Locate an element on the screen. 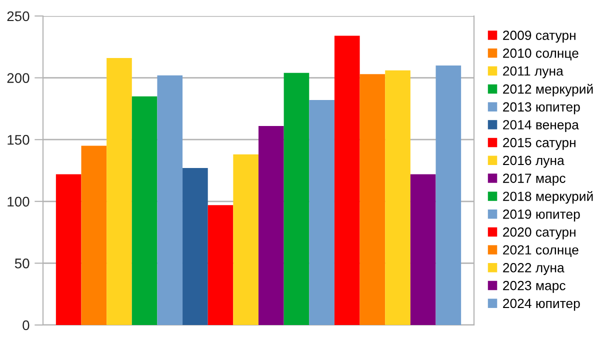 This screenshot has height=341, width=606. legend-label: 2013 юпитер is located at coordinates (541, 108).